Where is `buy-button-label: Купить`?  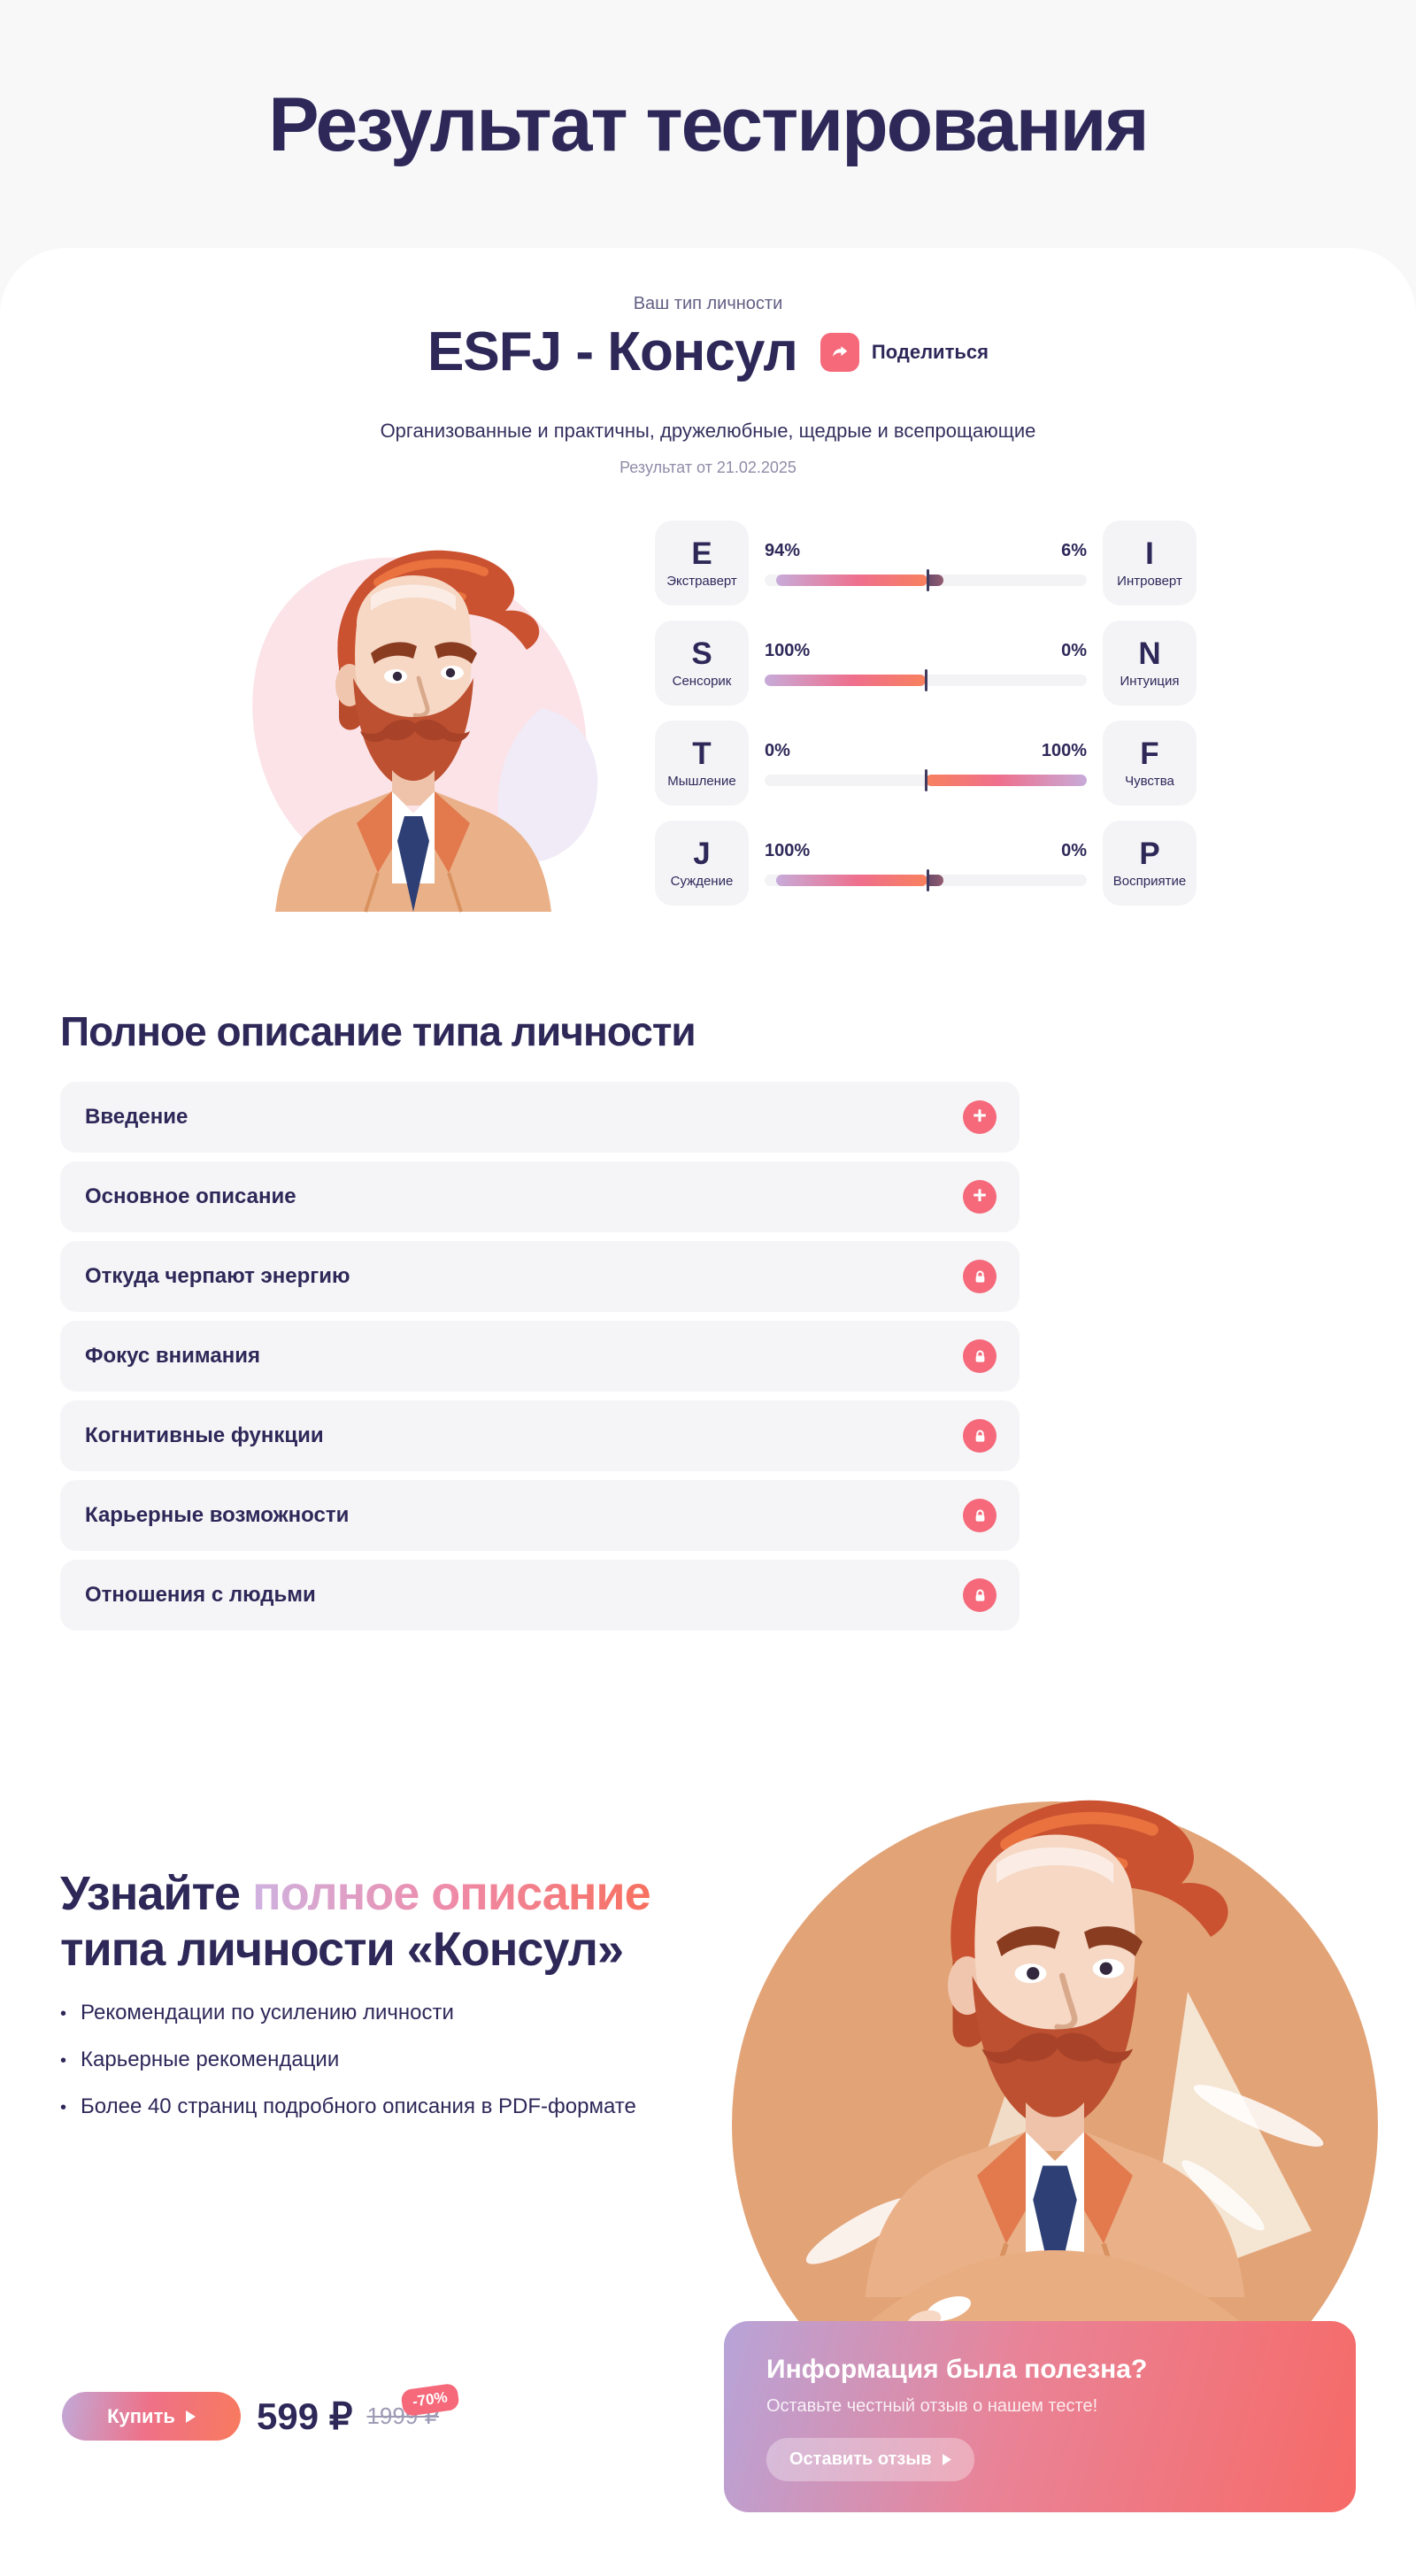
buy-button-label: Купить is located at coordinates (141, 2415).